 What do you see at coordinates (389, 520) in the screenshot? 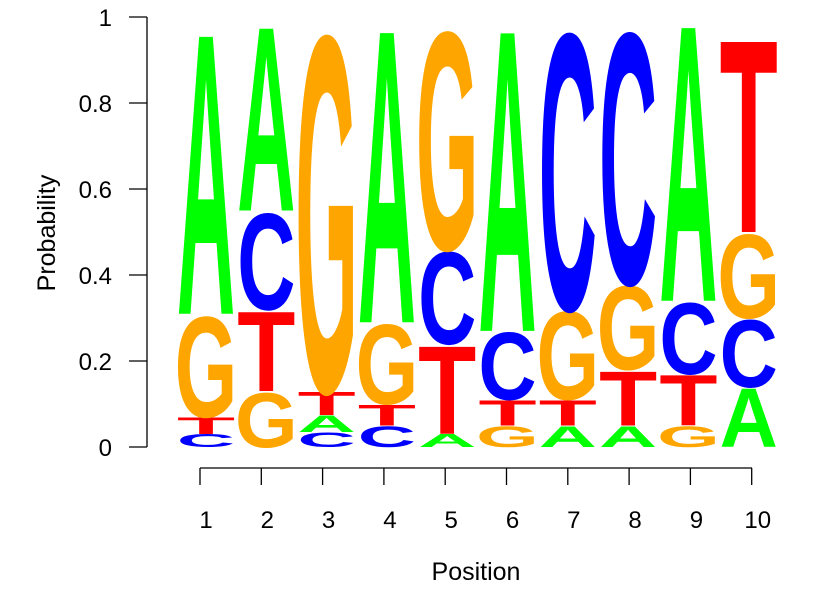
I see `x-tick-label: 4` at bounding box center [389, 520].